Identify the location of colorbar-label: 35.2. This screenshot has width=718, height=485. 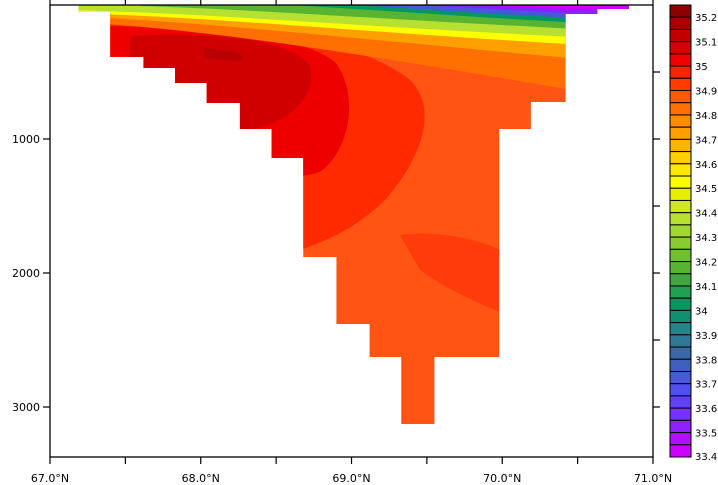
(706, 18).